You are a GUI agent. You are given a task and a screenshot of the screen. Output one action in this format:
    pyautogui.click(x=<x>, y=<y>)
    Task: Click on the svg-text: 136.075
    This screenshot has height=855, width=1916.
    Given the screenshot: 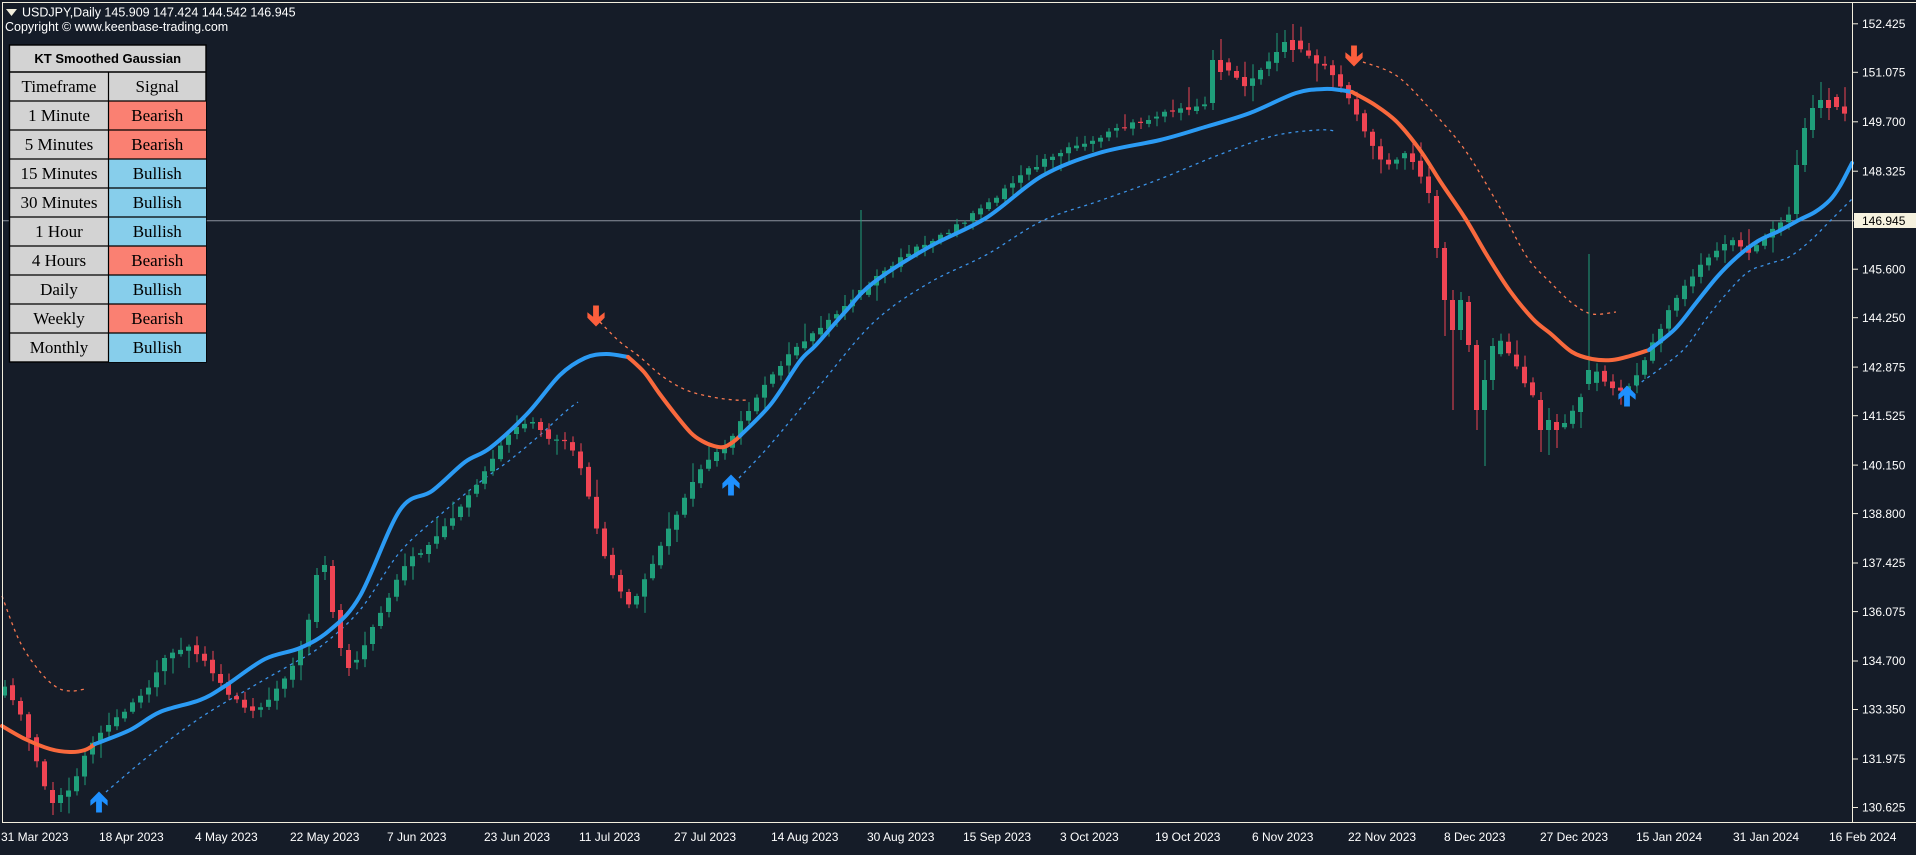 What is the action you would take?
    pyautogui.click(x=1884, y=612)
    